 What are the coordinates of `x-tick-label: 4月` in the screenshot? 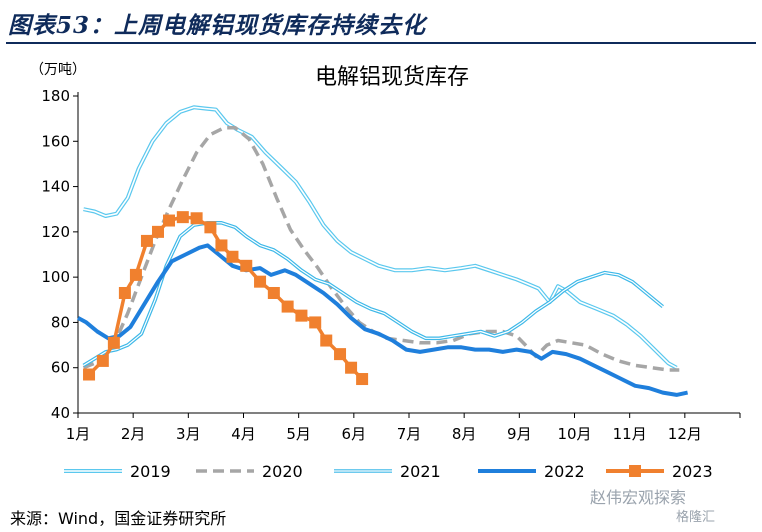 It's located at (243, 434).